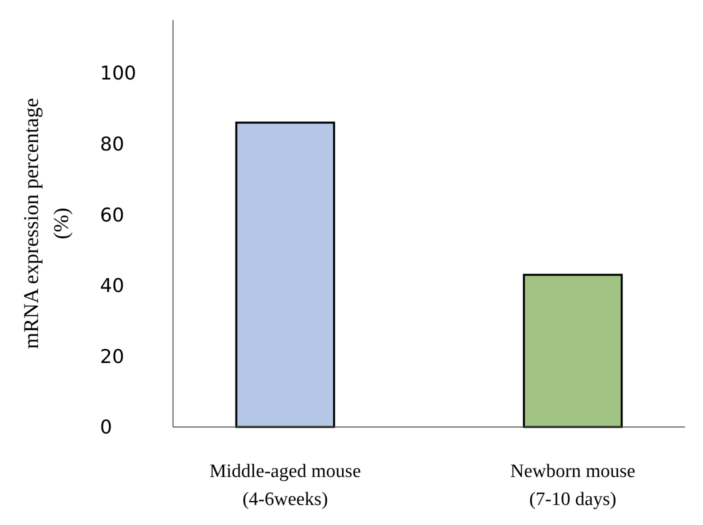  I want to click on y-tick-label: 80, so click(112, 145).